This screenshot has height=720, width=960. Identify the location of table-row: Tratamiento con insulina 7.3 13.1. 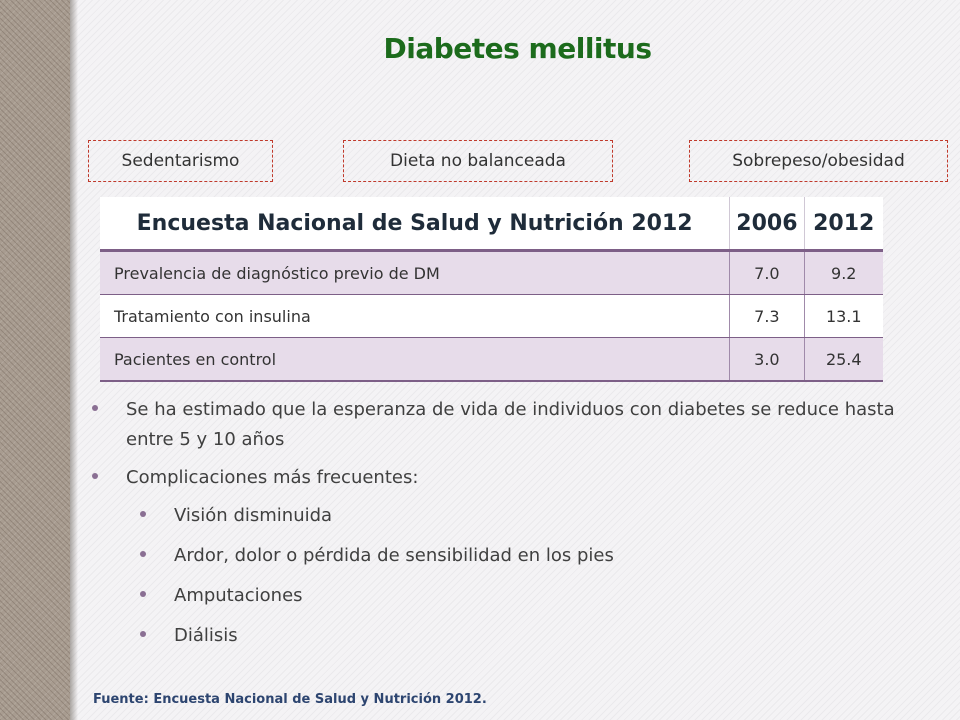
(491, 316).